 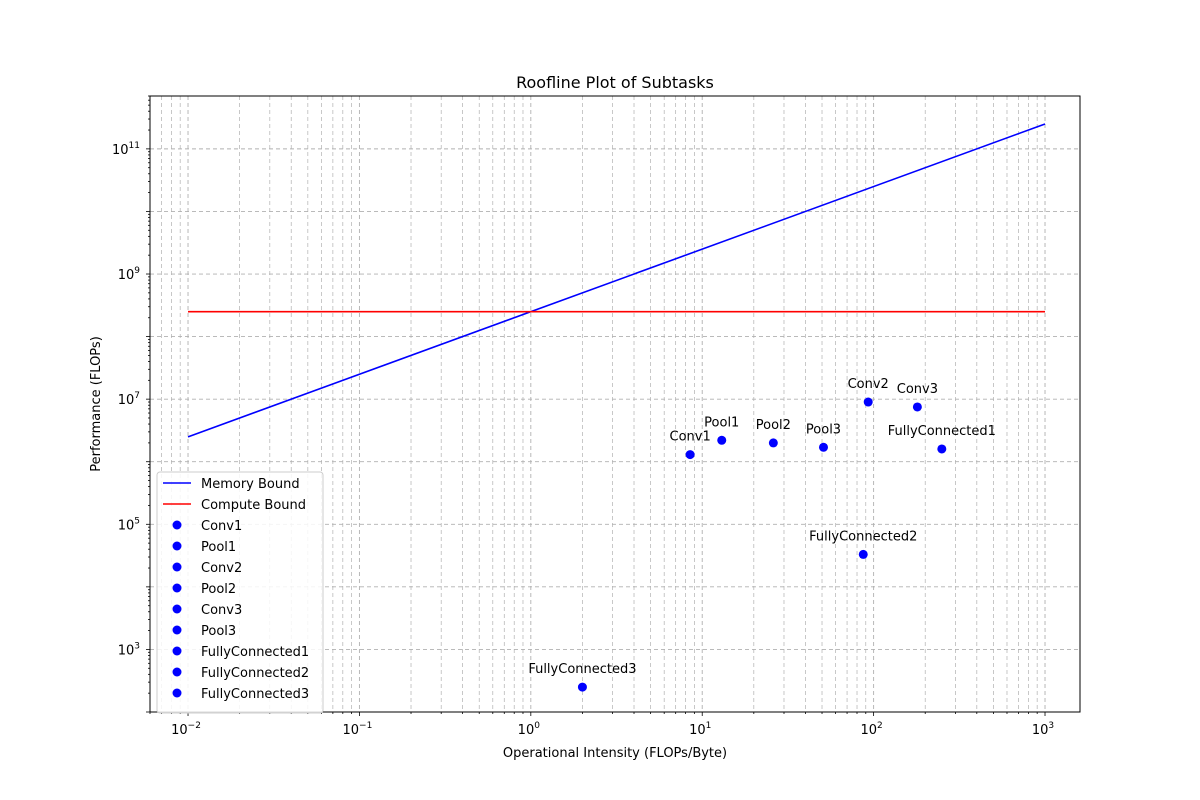 What do you see at coordinates (700, 729) in the screenshot?
I see `x-tick-label: 10¹` at bounding box center [700, 729].